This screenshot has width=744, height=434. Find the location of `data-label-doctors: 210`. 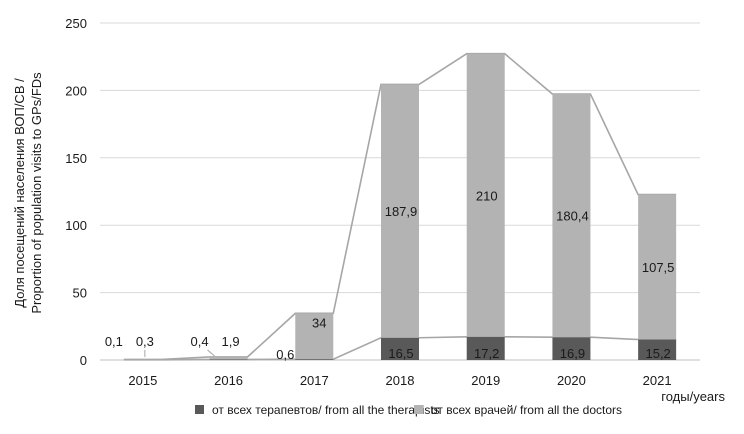

data-label-doctors: 210 is located at coordinates (487, 195).